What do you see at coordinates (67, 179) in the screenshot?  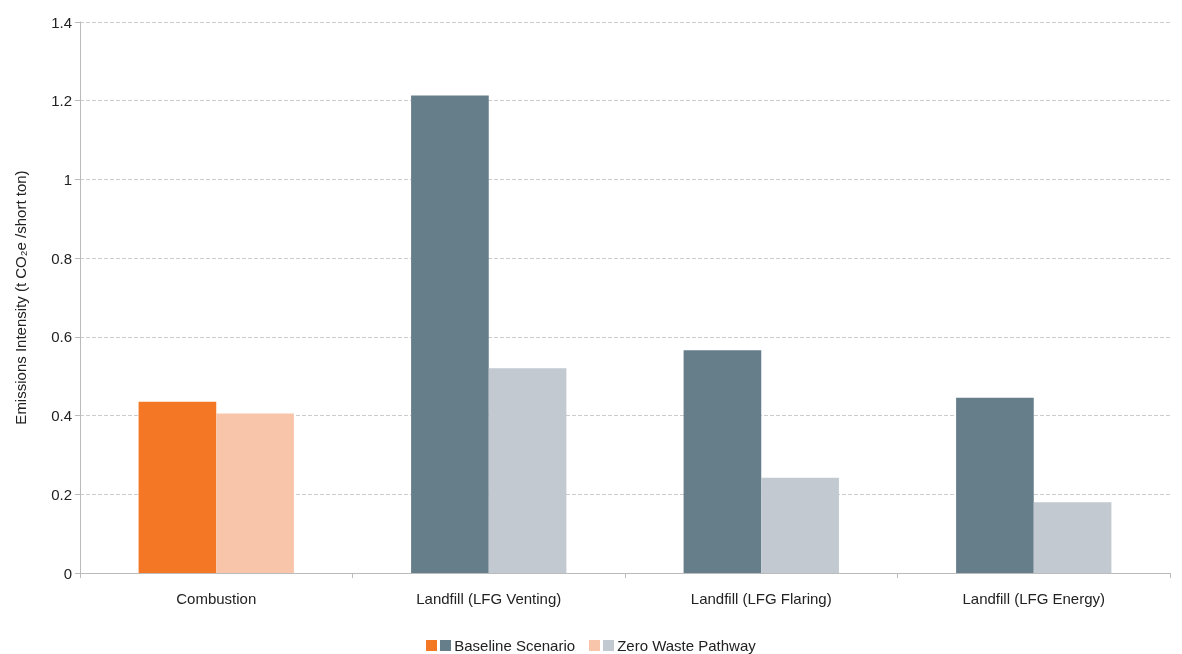 I see `y-tick-label: 1` at bounding box center [67, 179].